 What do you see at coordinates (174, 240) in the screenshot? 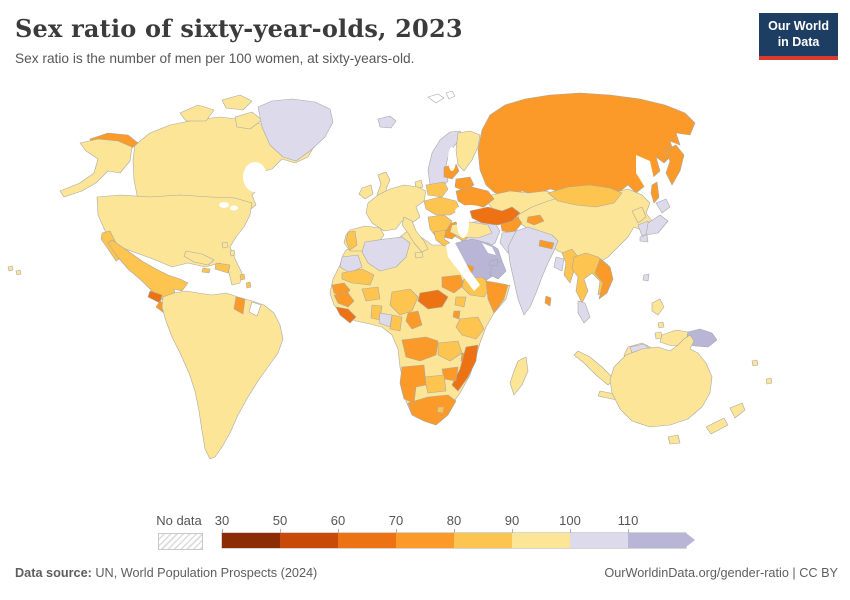
I see `region-united-states` at bounding box center [174, 240].